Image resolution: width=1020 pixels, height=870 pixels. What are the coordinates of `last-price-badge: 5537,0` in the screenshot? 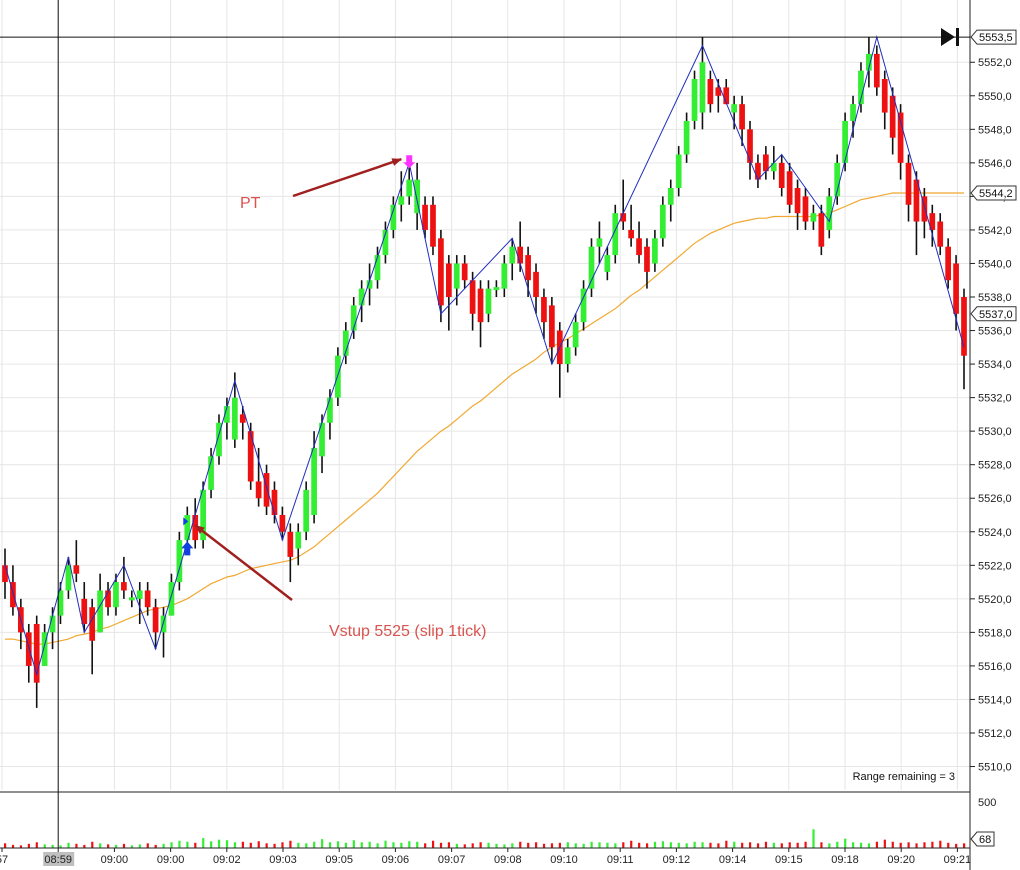 It's located at (993, 314).